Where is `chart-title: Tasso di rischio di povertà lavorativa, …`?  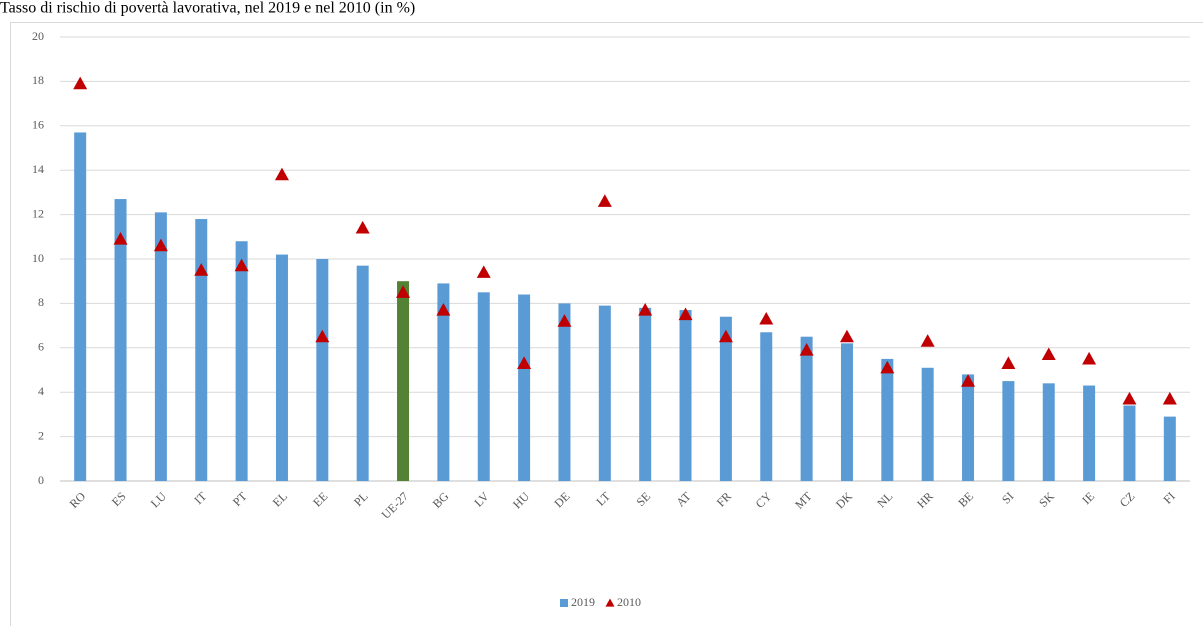
chart-title: Tasso di rischio di povertà lavorativa, … is located at coordinates (207, 8).